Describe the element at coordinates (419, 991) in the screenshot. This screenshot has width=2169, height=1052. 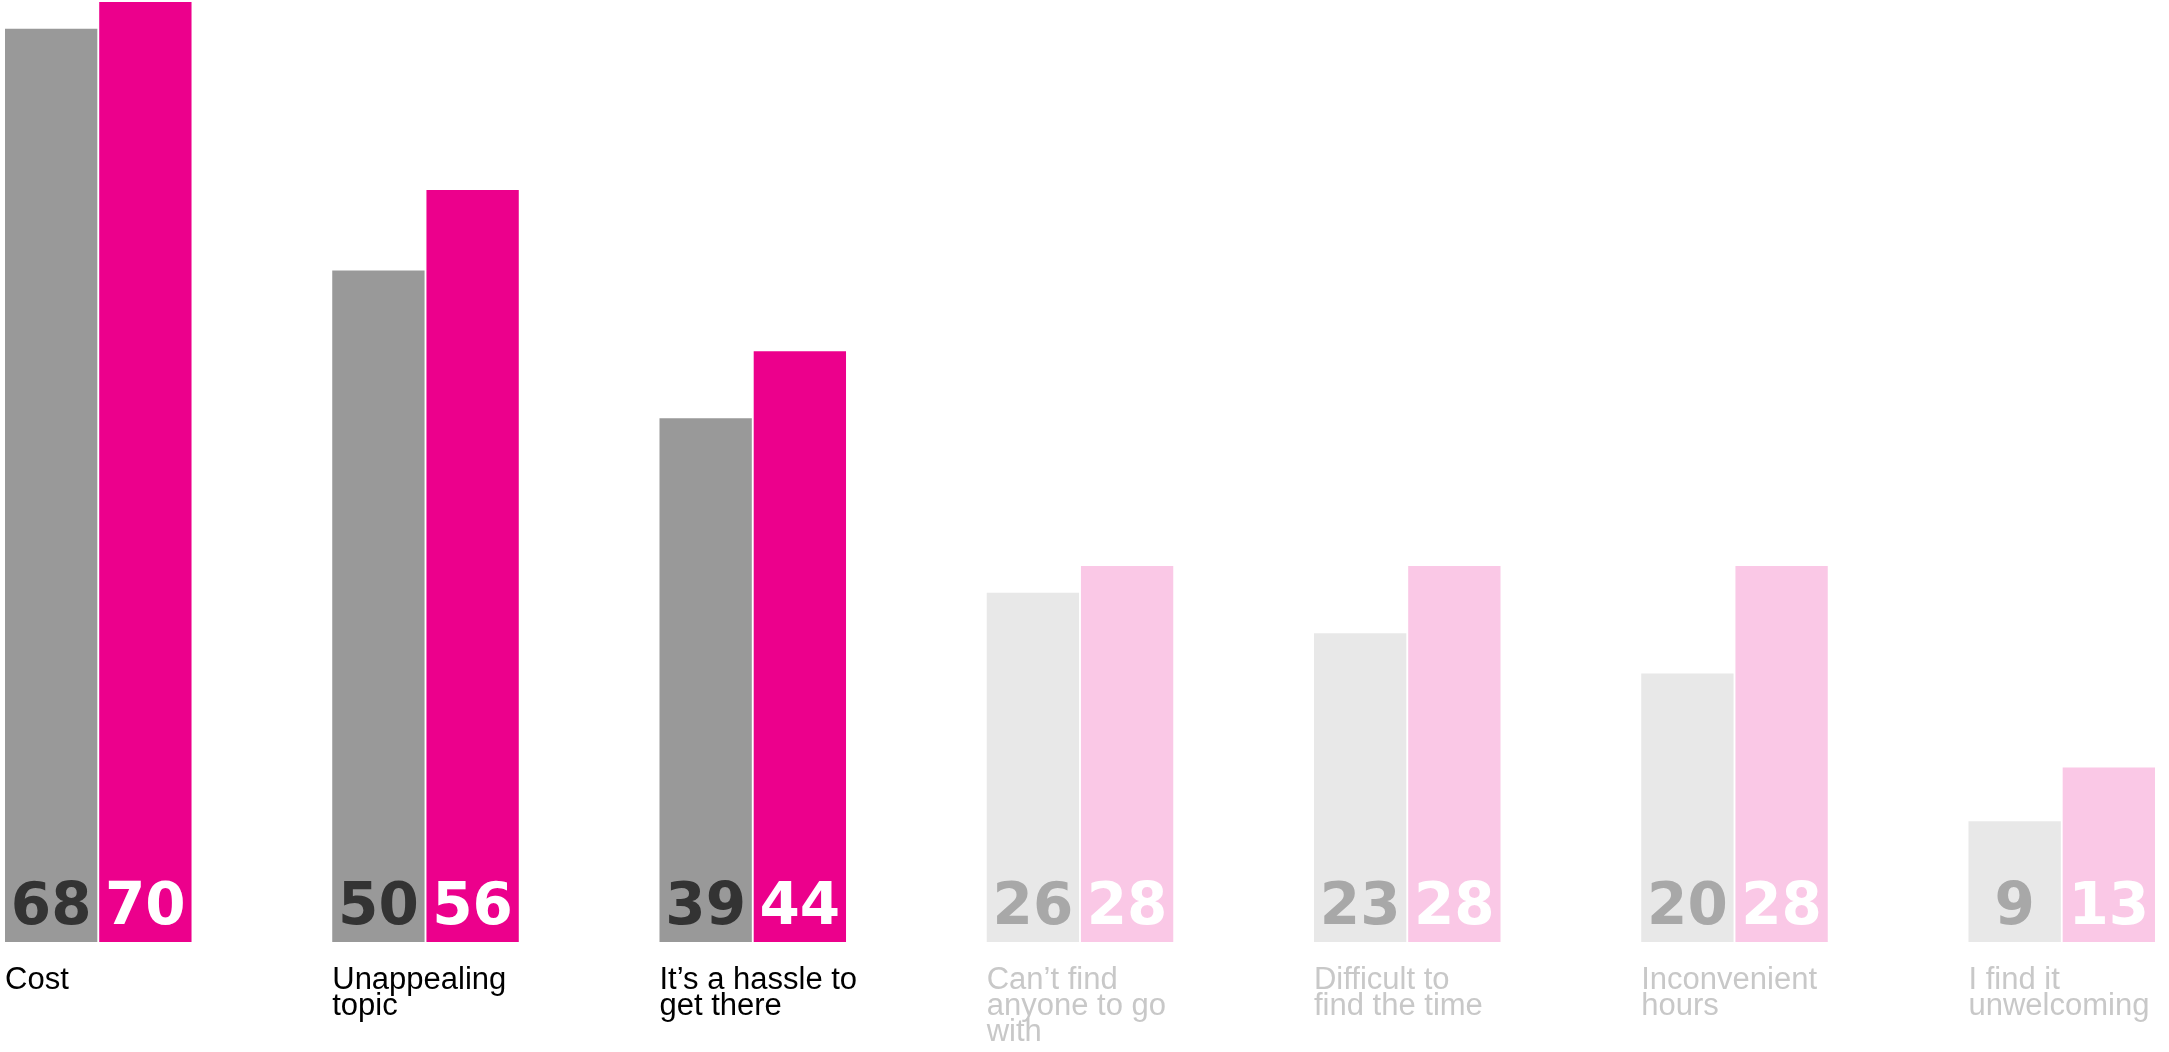
I see `x-tick-label: Unappealing topic` at that location.